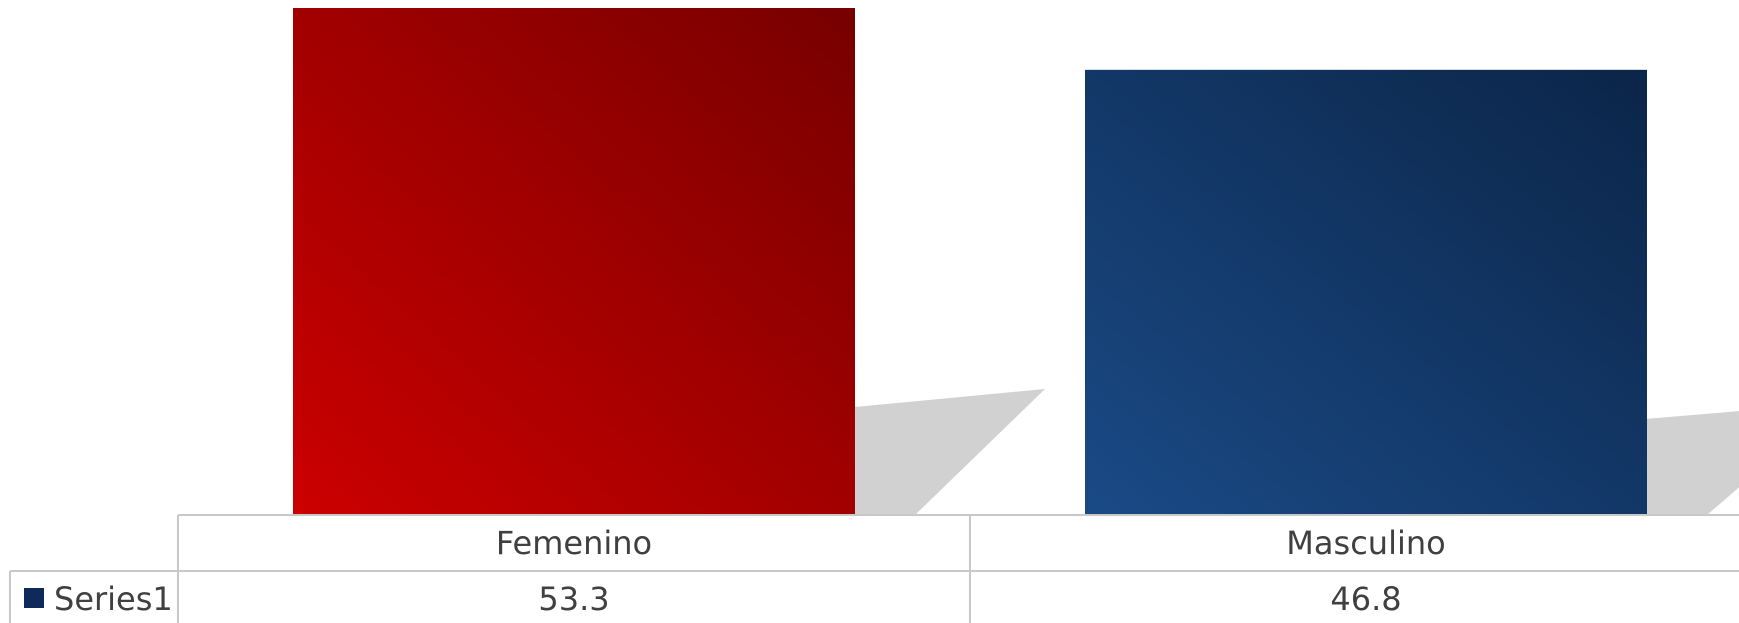  Describe the element at coordinates (574, 543) in the screenshot. I see `category-label-femenino: Femenino` at that location.